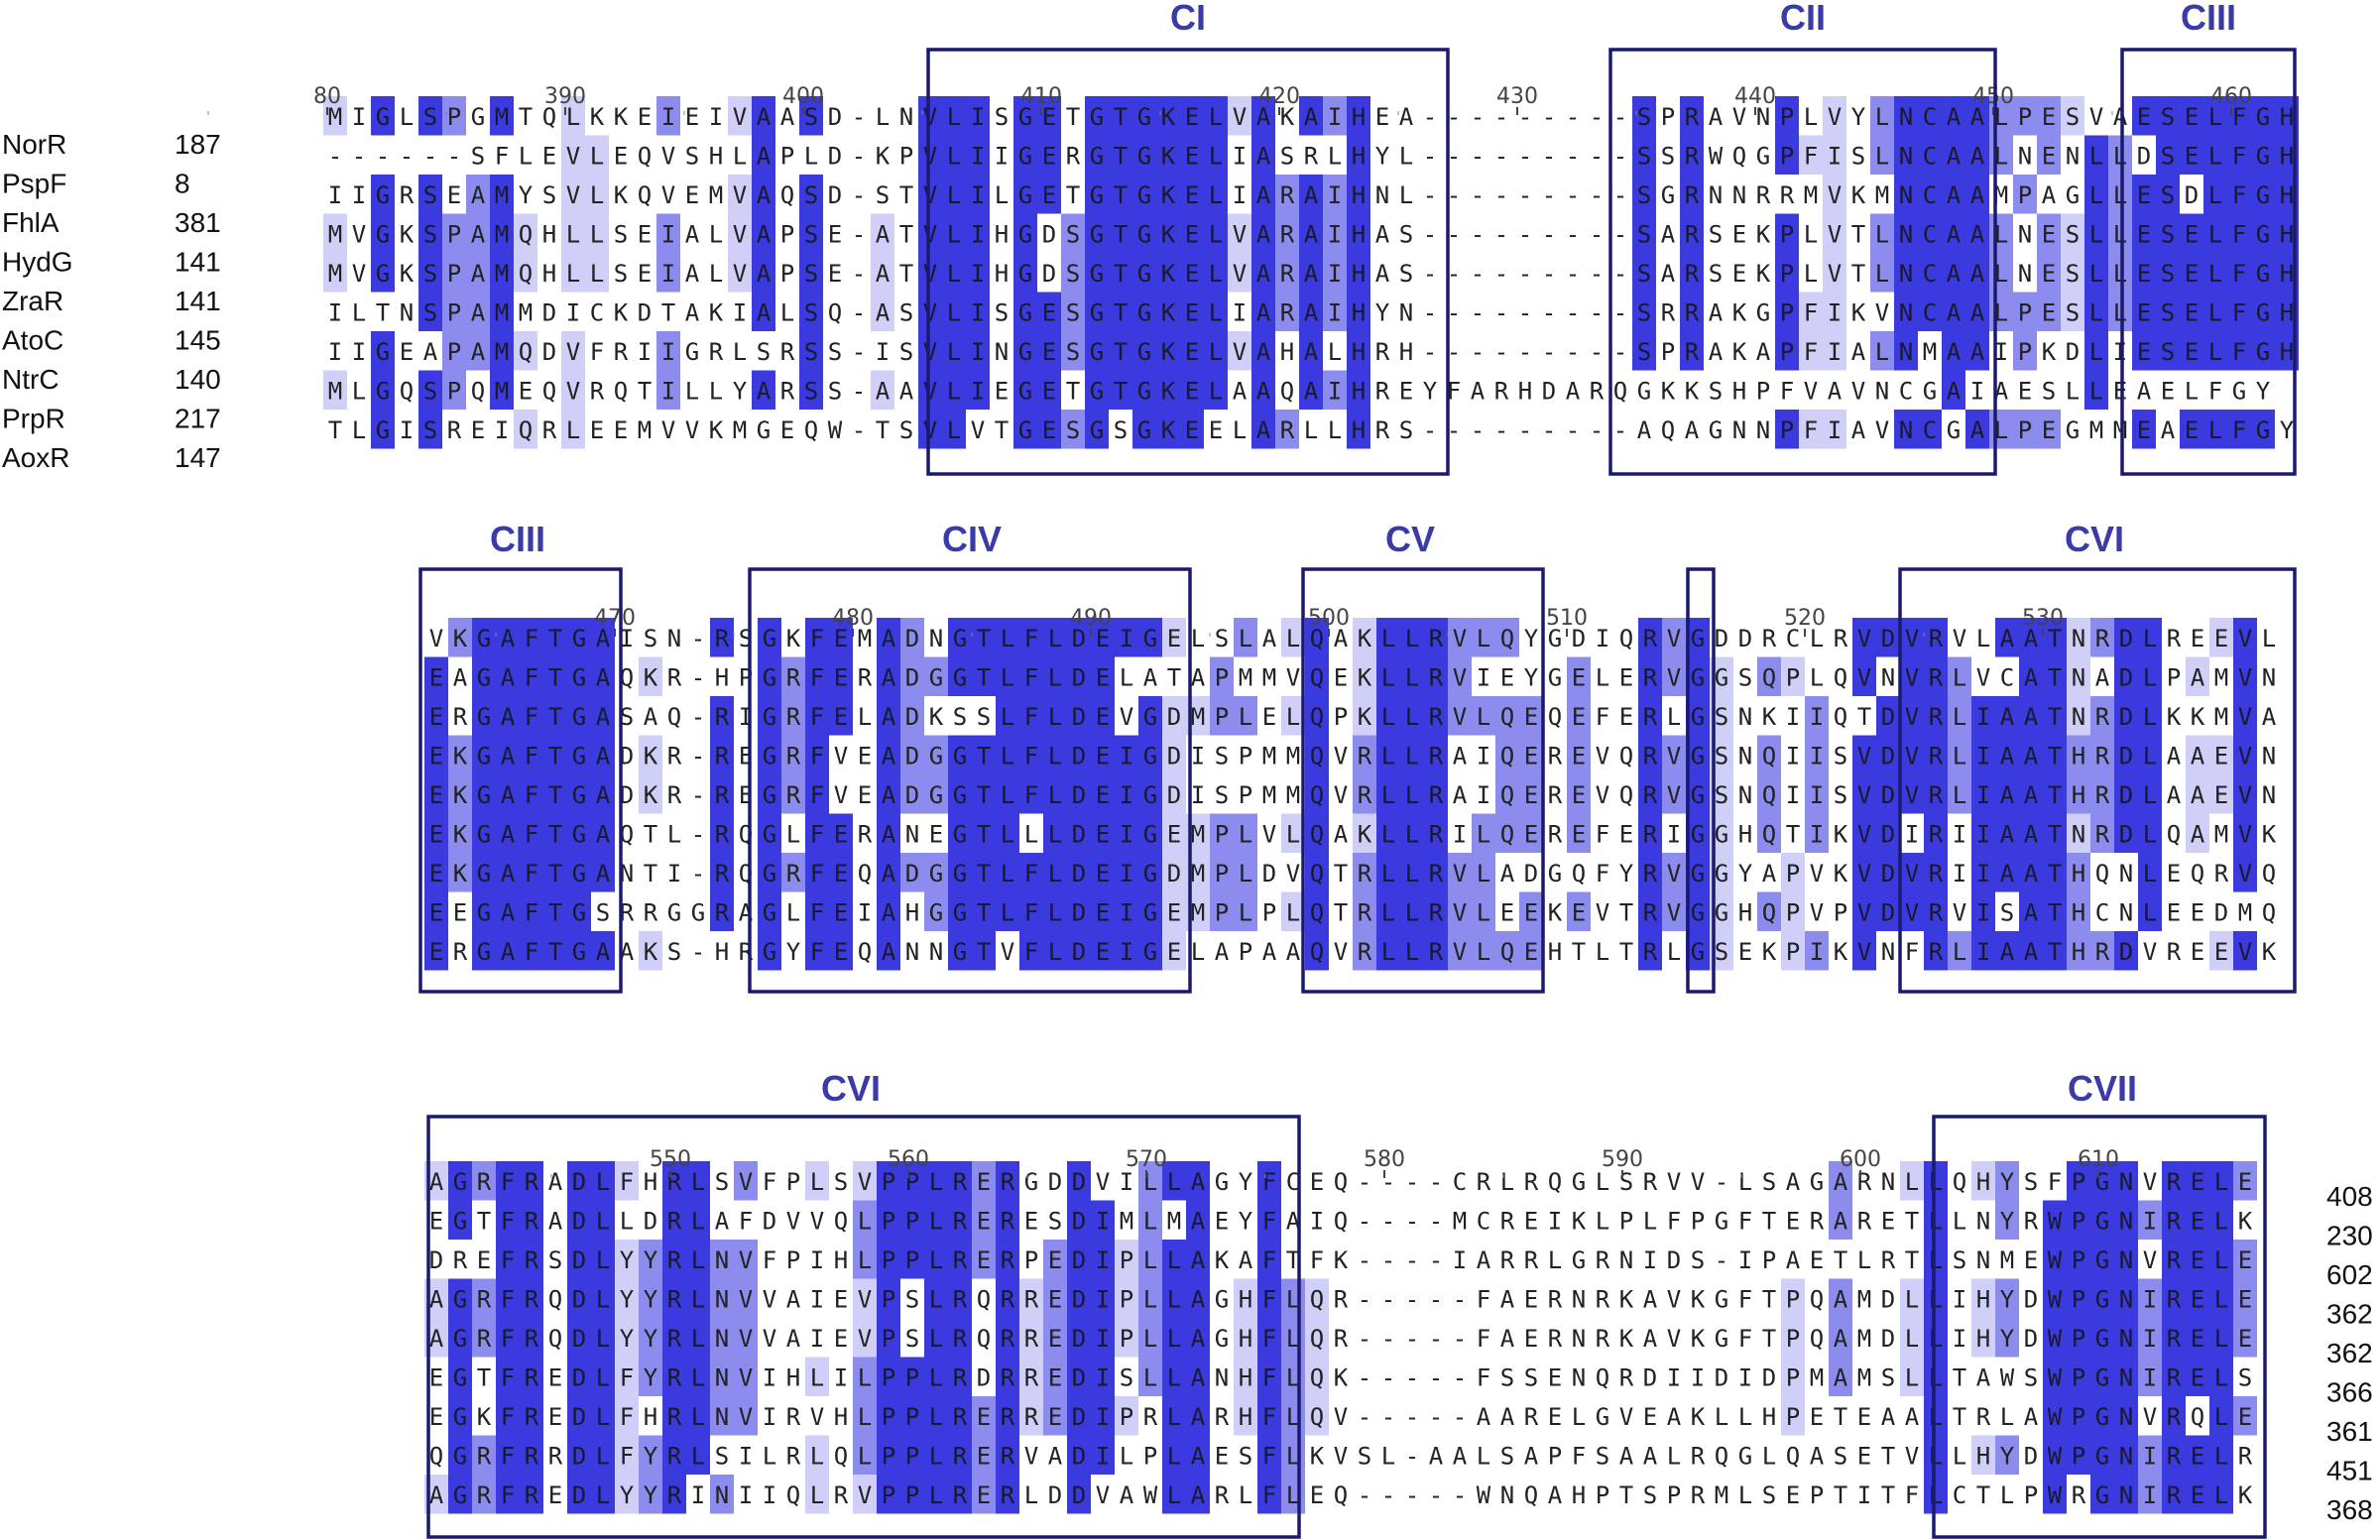 The image size is (2380, 1540). Describe the element at coordinates (1860, 1159) in the screenshot. I see `ruler-tick-label: 600` at that location.